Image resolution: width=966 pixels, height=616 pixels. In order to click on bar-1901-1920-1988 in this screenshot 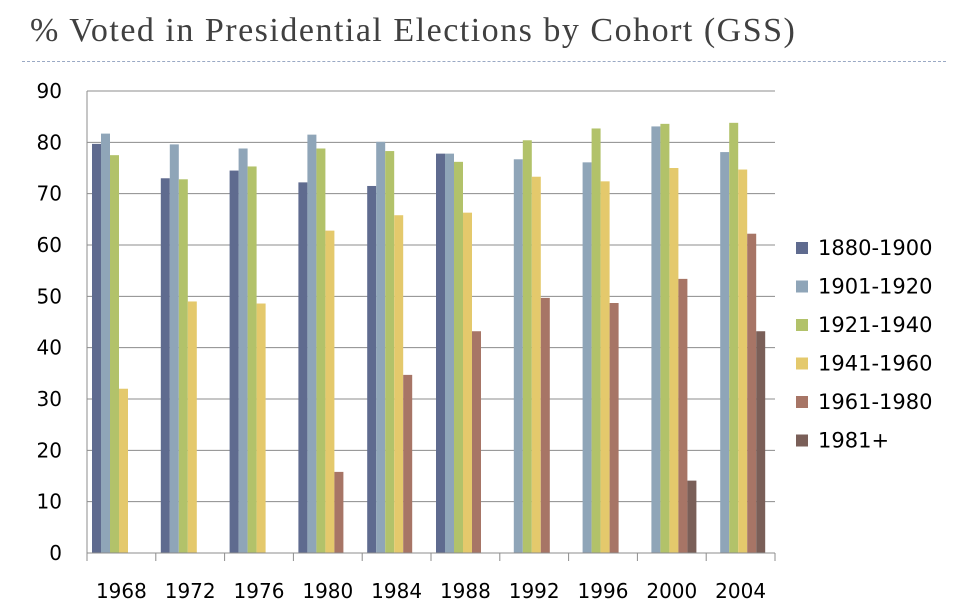, I will do `click(449, 353)`.